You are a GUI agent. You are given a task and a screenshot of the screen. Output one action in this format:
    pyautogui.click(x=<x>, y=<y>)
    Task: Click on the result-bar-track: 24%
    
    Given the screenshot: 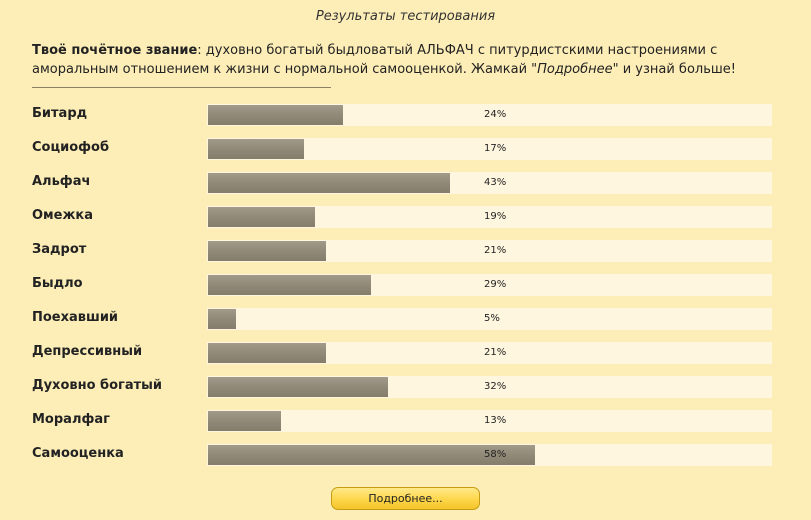 What is the action you would take?
    pyautogui.click(x=489, y=115)
    